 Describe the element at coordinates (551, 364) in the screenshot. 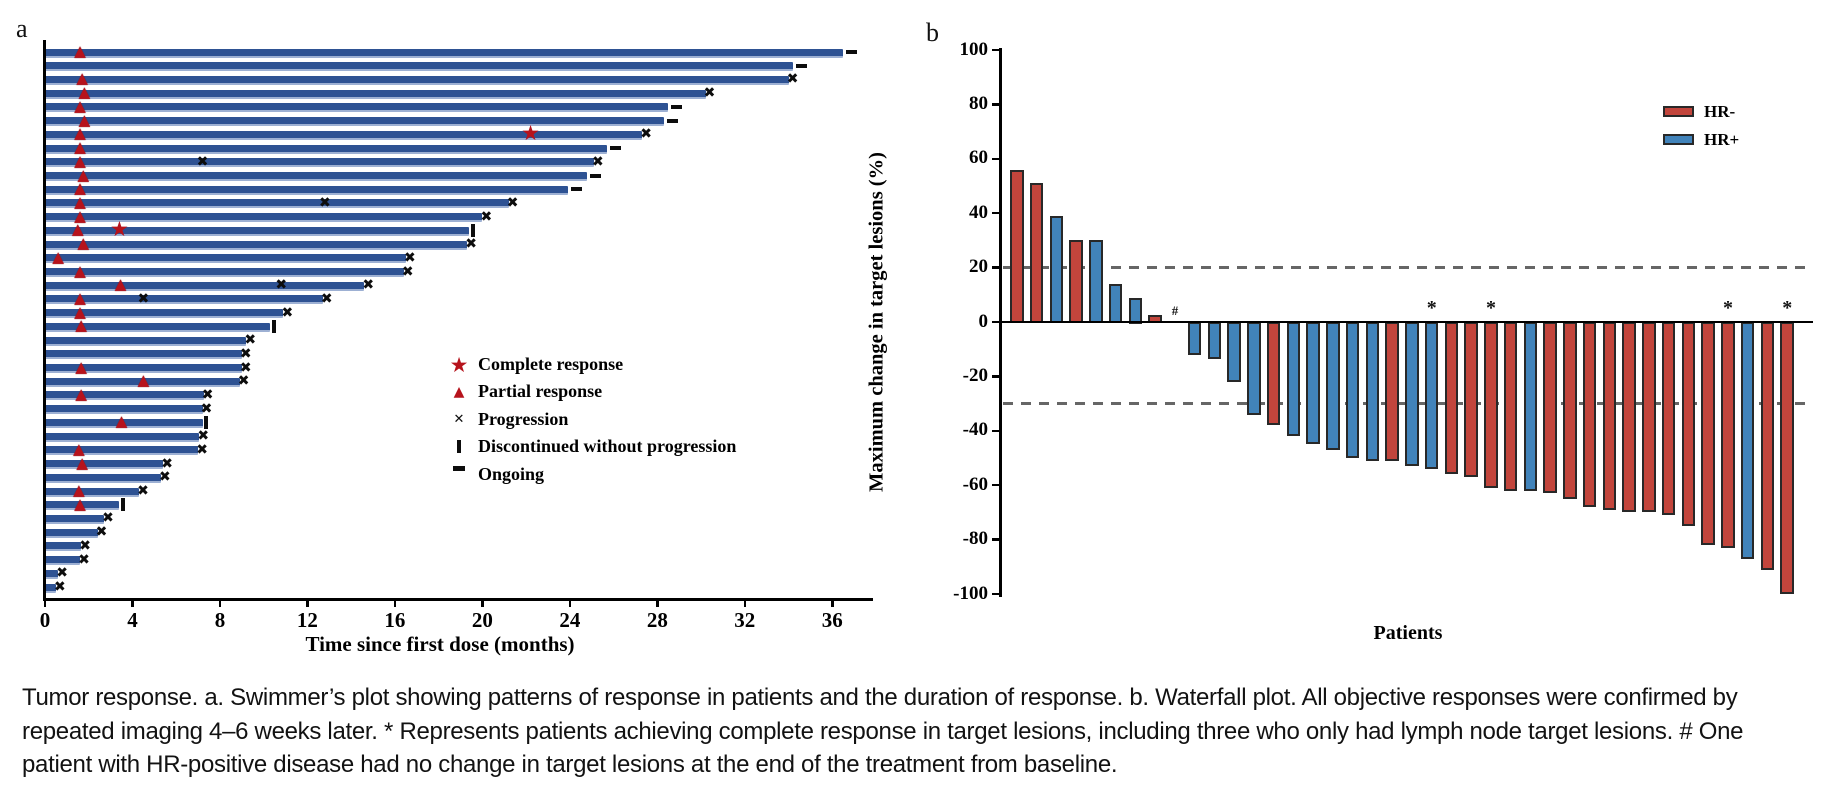

I see `legend-label: Complete response` at that location.